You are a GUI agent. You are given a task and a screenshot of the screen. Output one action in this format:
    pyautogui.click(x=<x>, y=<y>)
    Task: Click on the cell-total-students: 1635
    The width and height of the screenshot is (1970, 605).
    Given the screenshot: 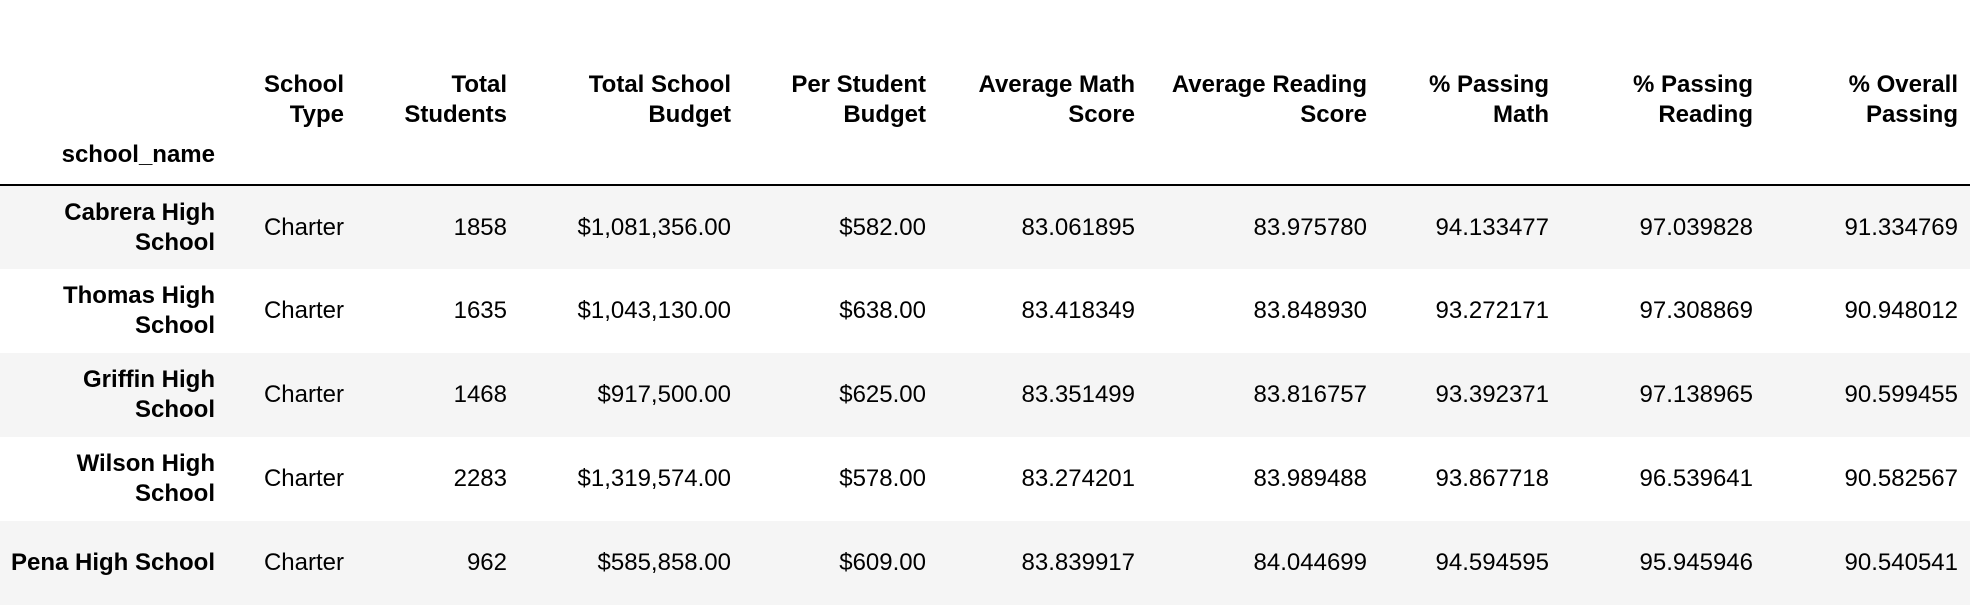 What is the action you would take?
    pyautogui.click(x=480, y=310)
    